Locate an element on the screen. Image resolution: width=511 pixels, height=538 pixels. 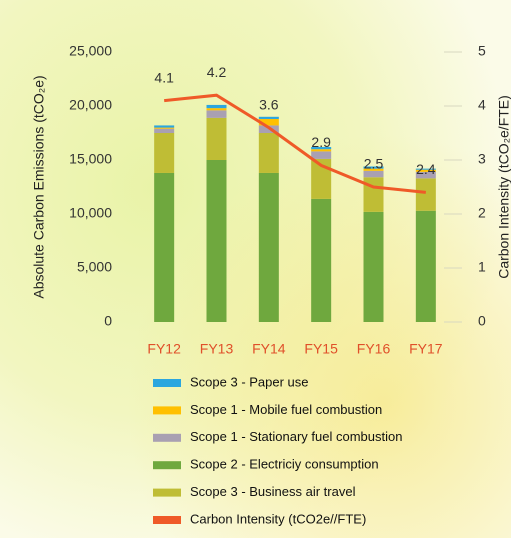
data-label: 2.4 is located at coordinates (426, 169).